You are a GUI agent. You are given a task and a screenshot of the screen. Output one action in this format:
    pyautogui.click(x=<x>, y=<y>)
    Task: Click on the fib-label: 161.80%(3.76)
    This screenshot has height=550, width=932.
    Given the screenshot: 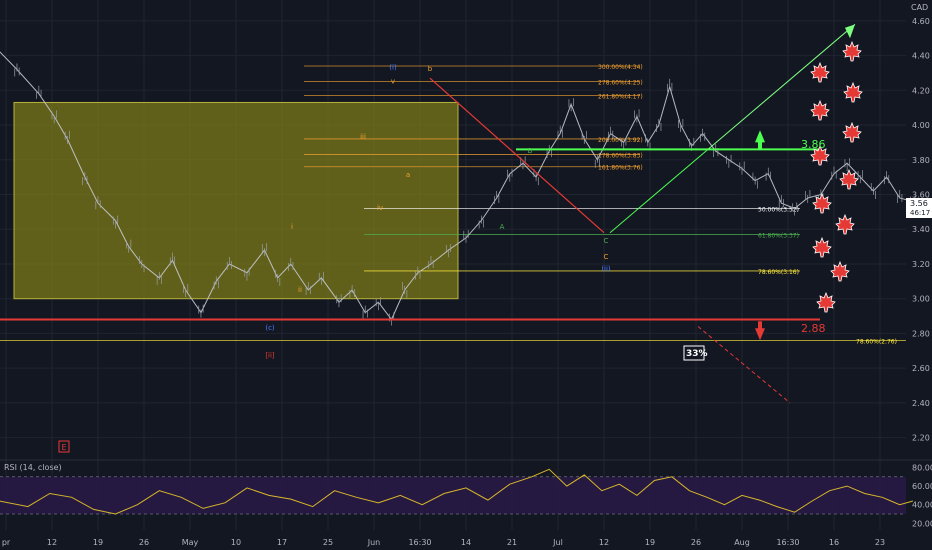 What is the action you would take?
    pyautogui.click(x=620, y=168)
    